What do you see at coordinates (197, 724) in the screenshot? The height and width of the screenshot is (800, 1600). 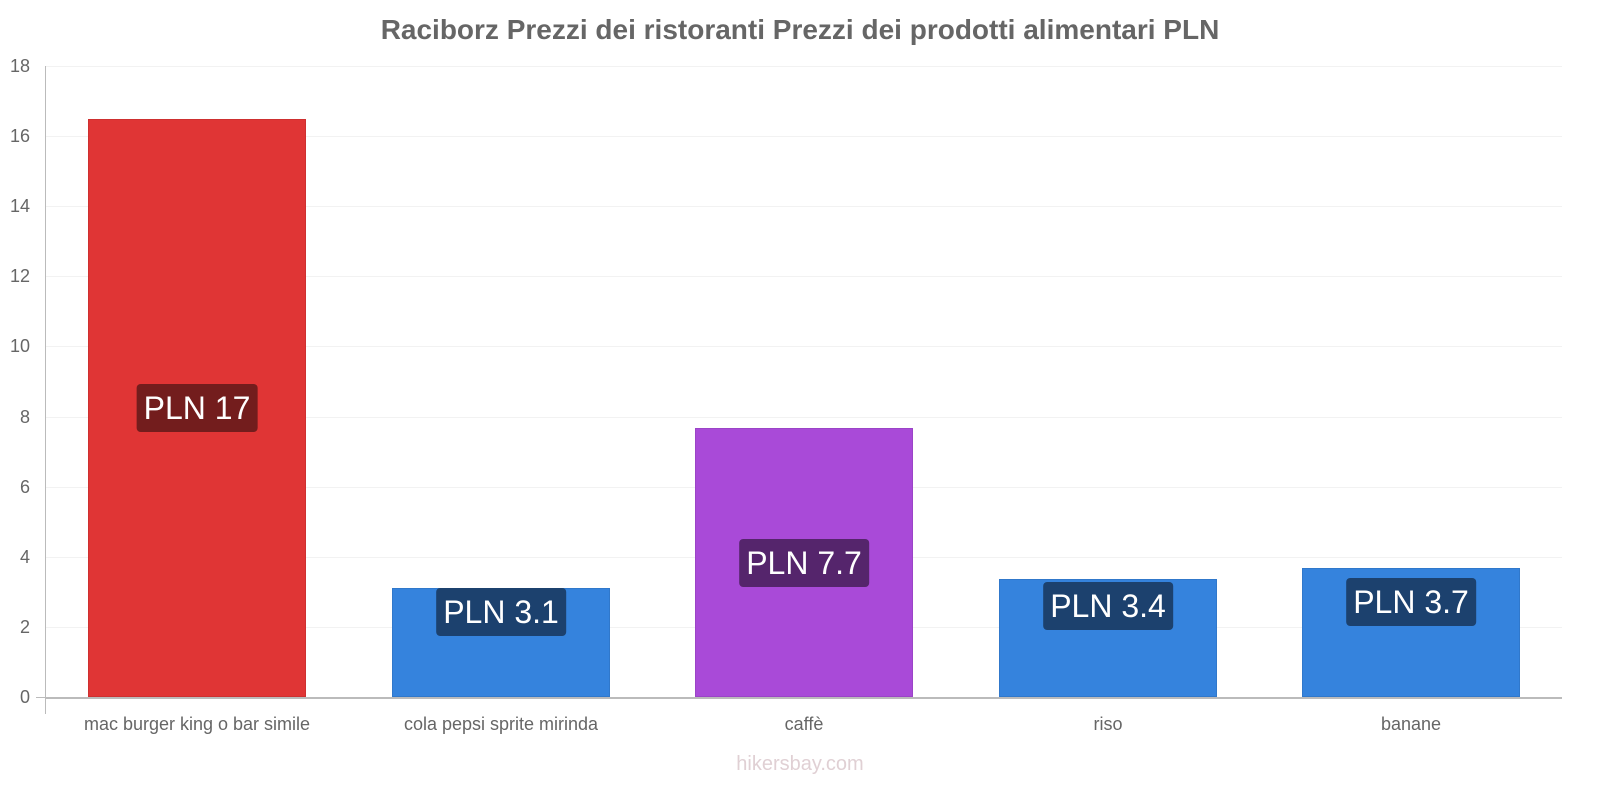 I see `x-category-label: mac burger king o bar simile` at bounding box center [197, 724].